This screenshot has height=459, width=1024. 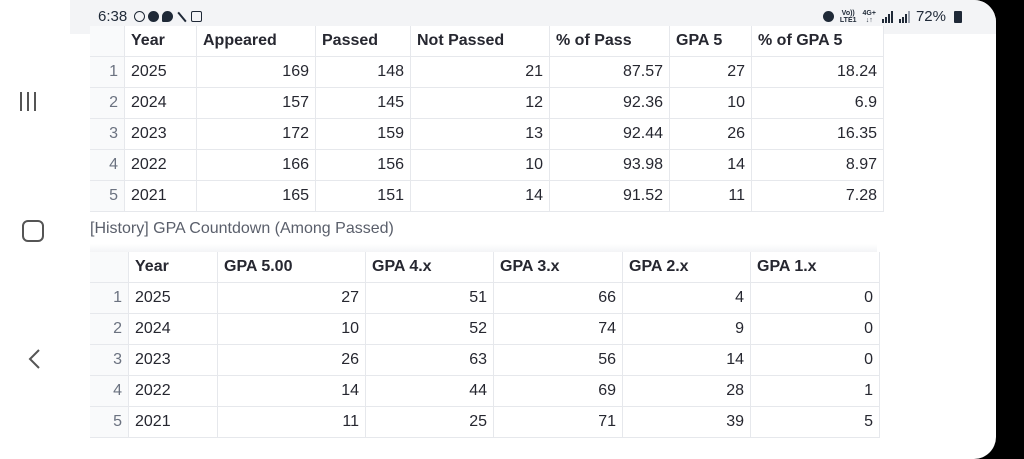 I want to click on section-caption: [History] GPA Countdown (Among Passed), so click(x=242, y=228).